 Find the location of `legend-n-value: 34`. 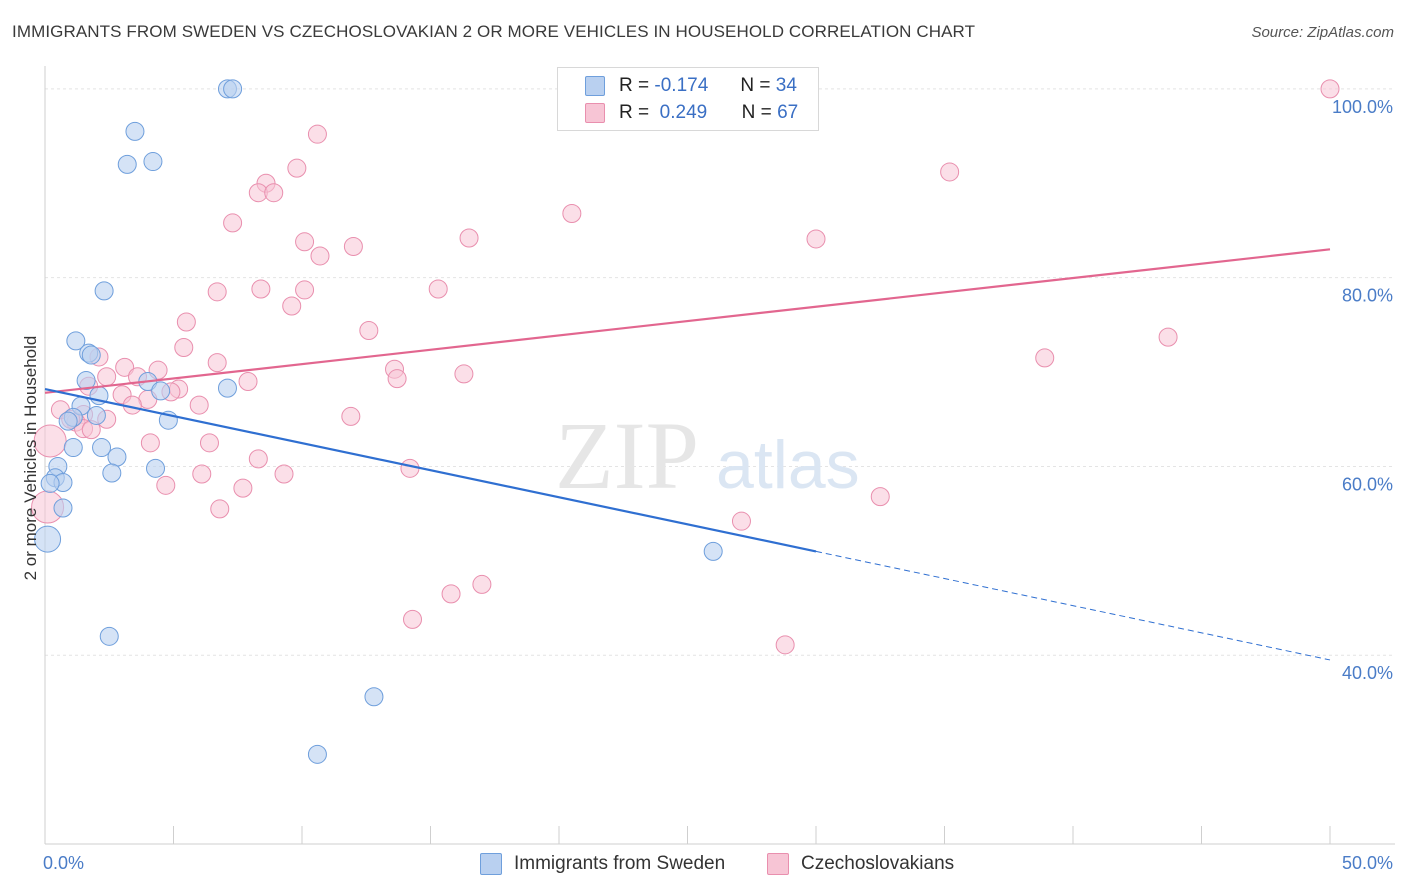

legend-n-value: 34 is located at coordinates (786, 85).